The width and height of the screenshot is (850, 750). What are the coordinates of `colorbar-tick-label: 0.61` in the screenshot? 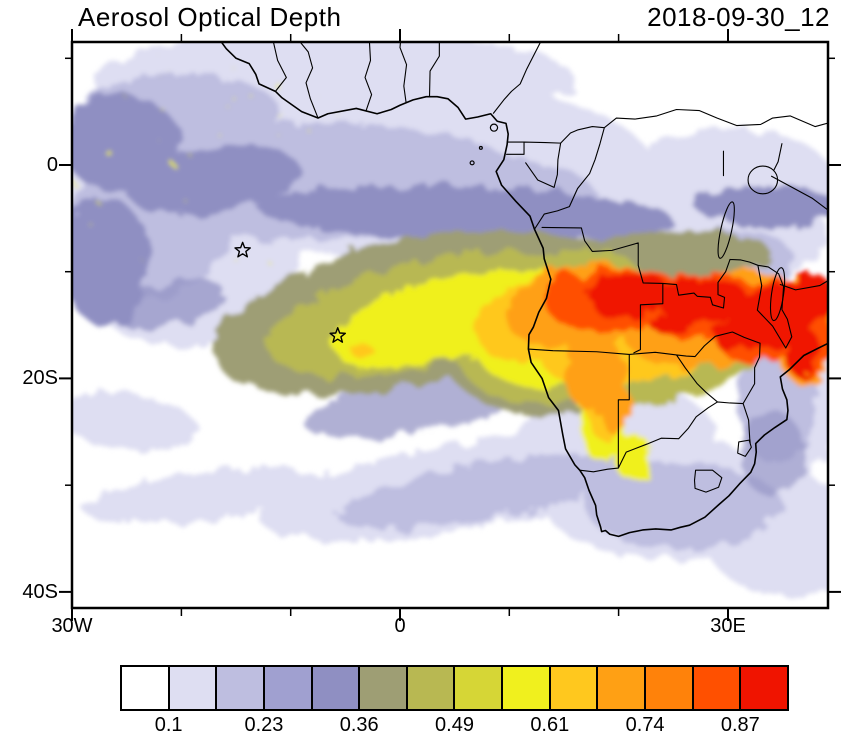 It's located at (550, 725).